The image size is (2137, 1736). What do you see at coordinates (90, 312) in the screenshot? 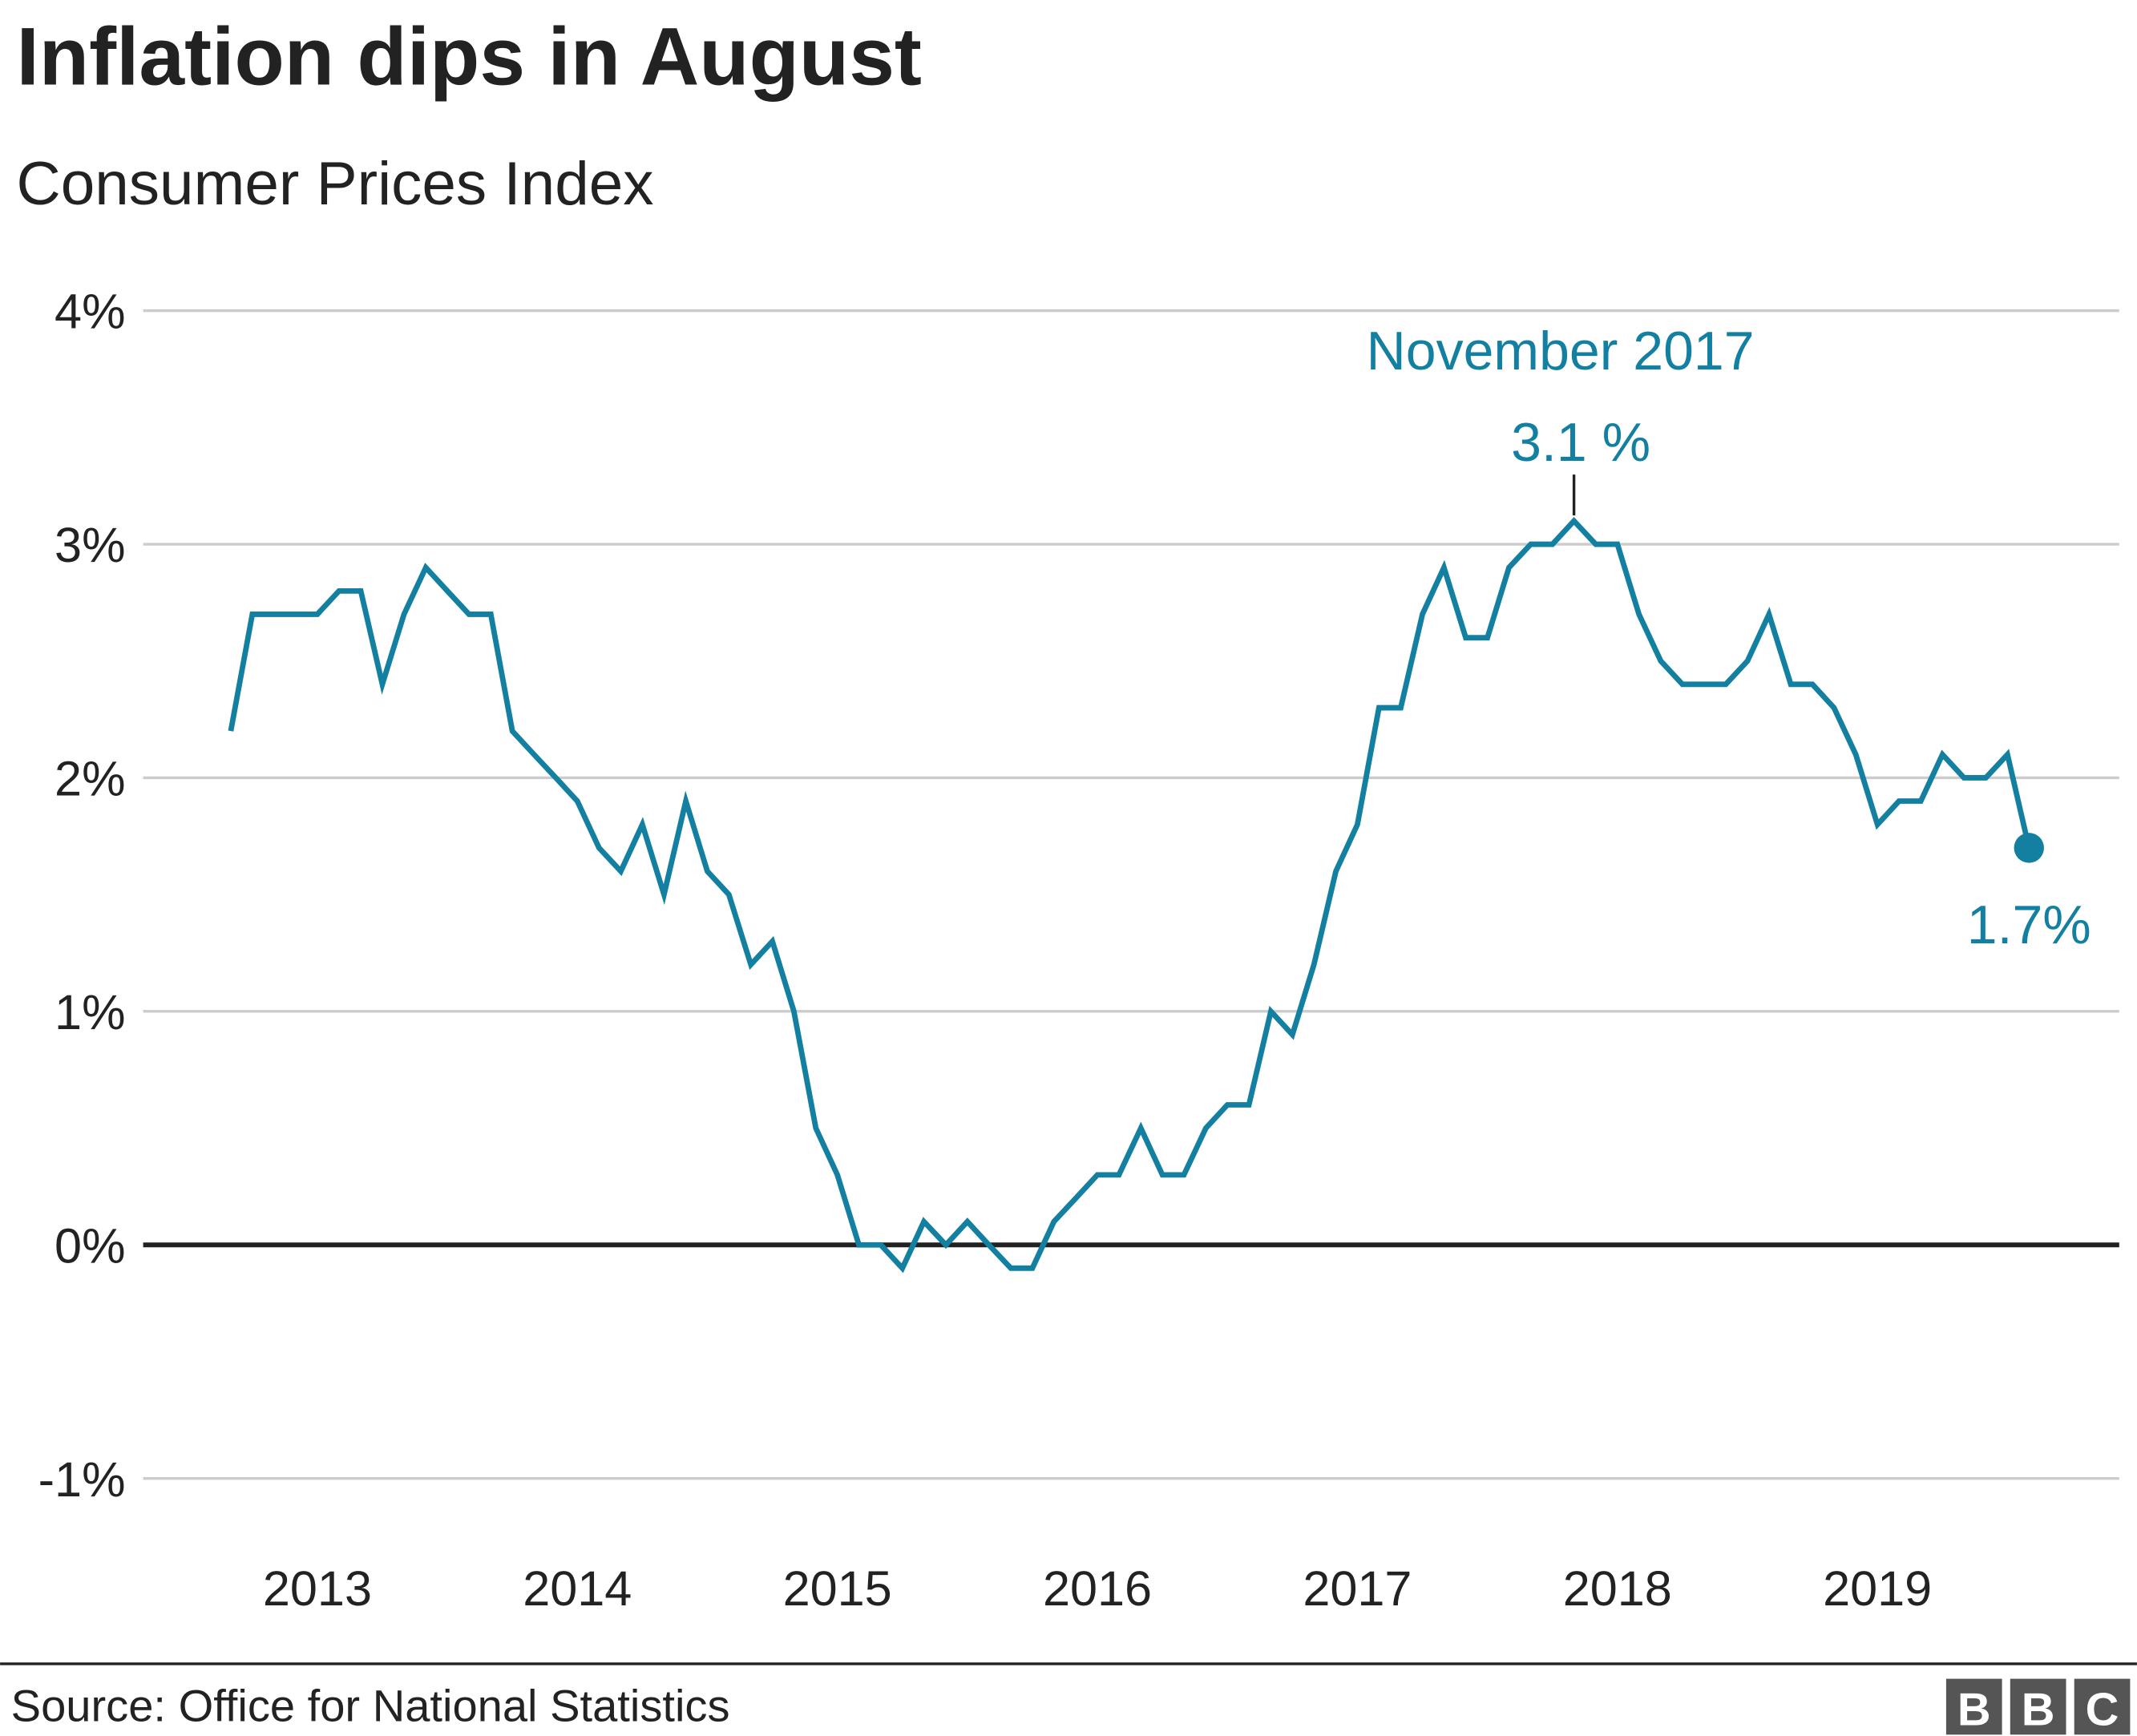
I see `y-tick-label: 4%` at bounding box center [90, 312].